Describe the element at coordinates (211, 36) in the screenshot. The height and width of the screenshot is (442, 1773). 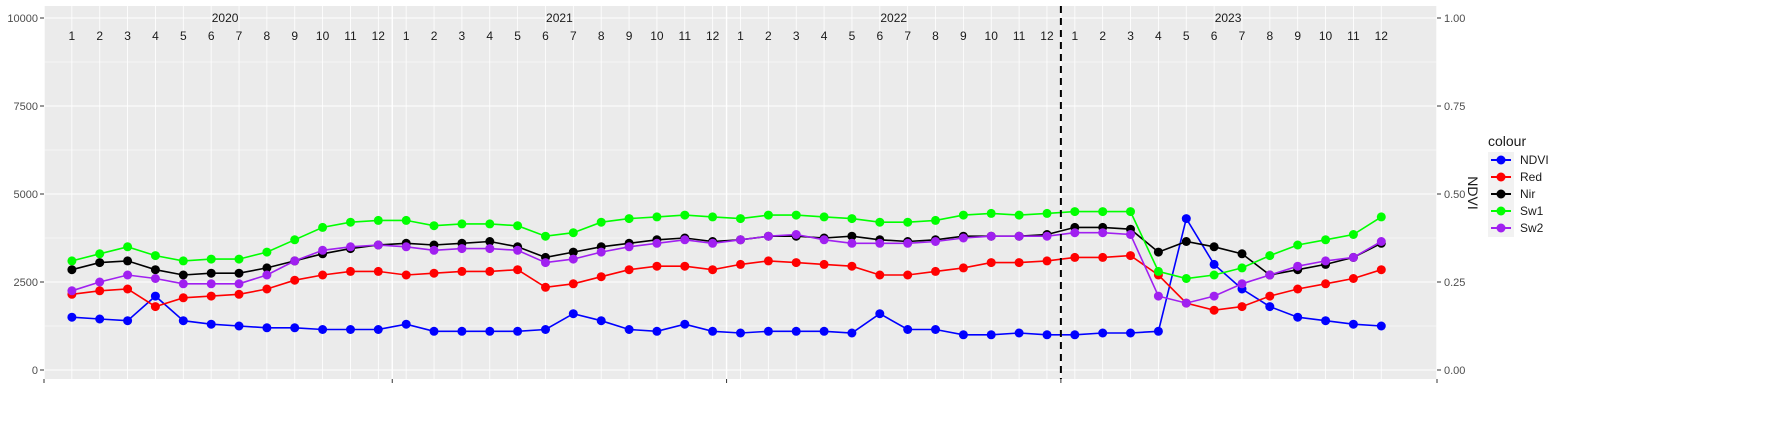
I see `month-label: 6` at that location.